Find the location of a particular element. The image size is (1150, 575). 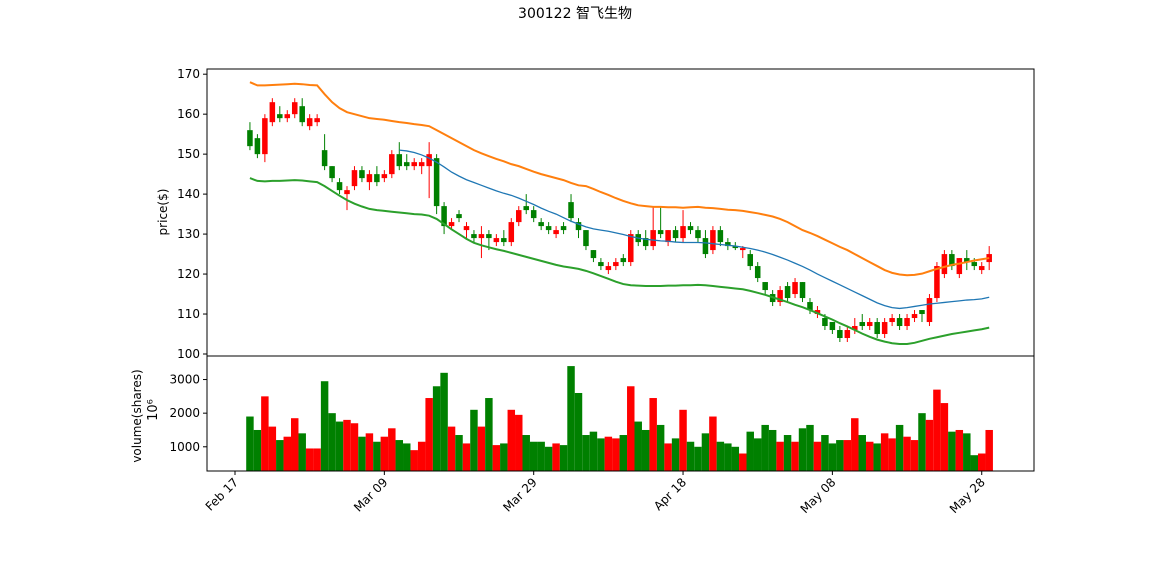

volume-tick-label: 3000 is located at coordinates (184, 380).